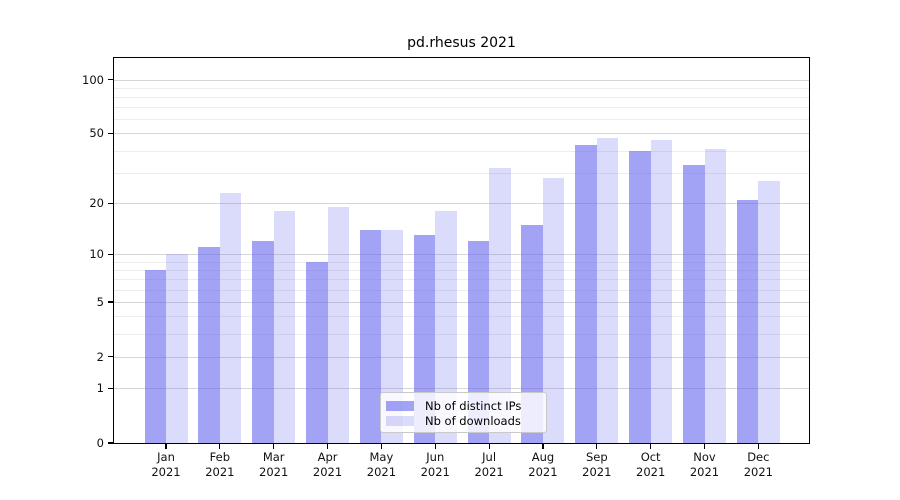 The image size is (900, 500). I want to click on x-tick-label: Jun 2021, so click(435, 465).